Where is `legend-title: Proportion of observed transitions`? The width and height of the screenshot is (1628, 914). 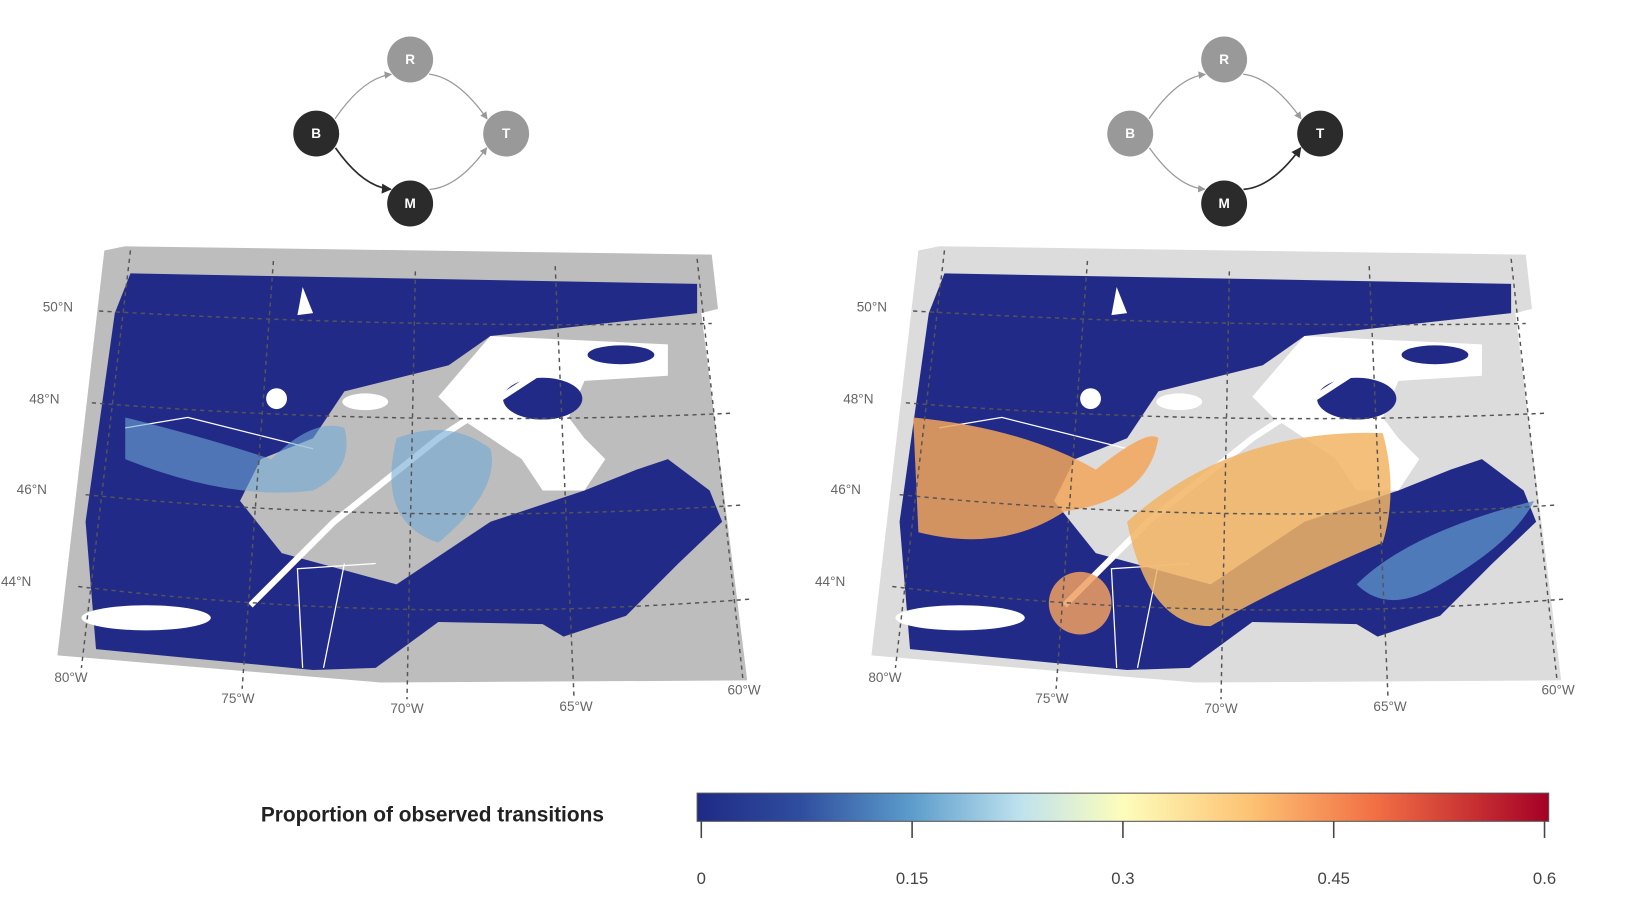
legend-title: Proportion of observed transitions is located at coordinates (432, 815).